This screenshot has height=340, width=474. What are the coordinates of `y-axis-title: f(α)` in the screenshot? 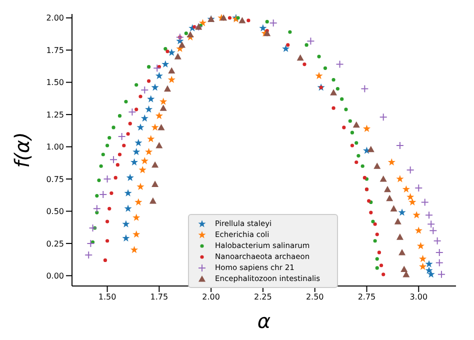 It's located at (22, 150).